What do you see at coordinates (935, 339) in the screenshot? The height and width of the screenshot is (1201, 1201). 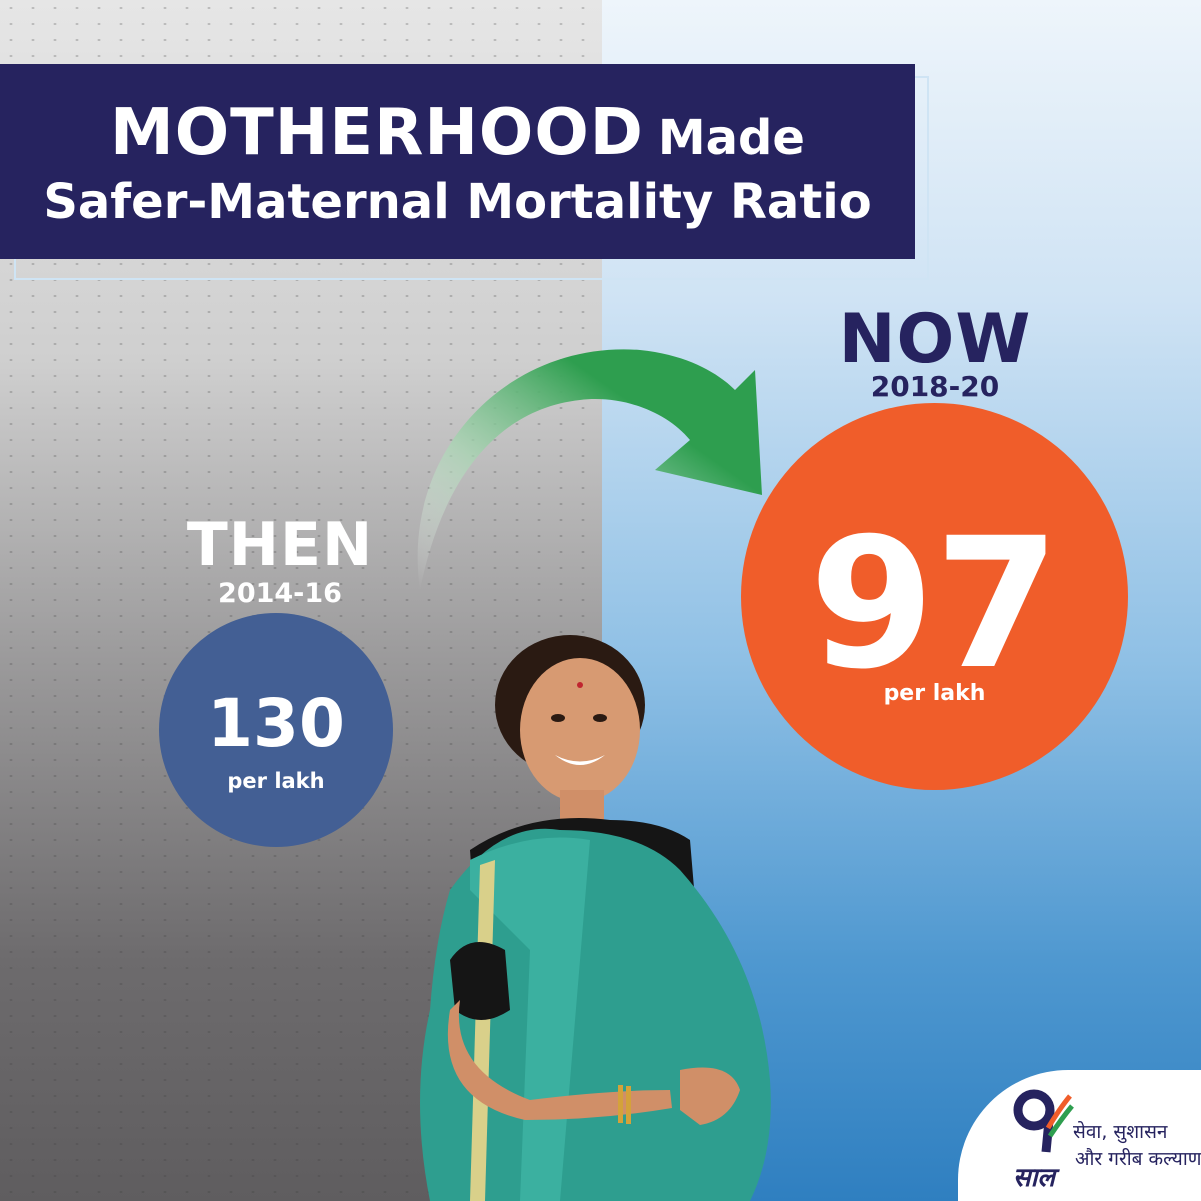 I see `now-label: NOW` at bounding box center [935, 339].